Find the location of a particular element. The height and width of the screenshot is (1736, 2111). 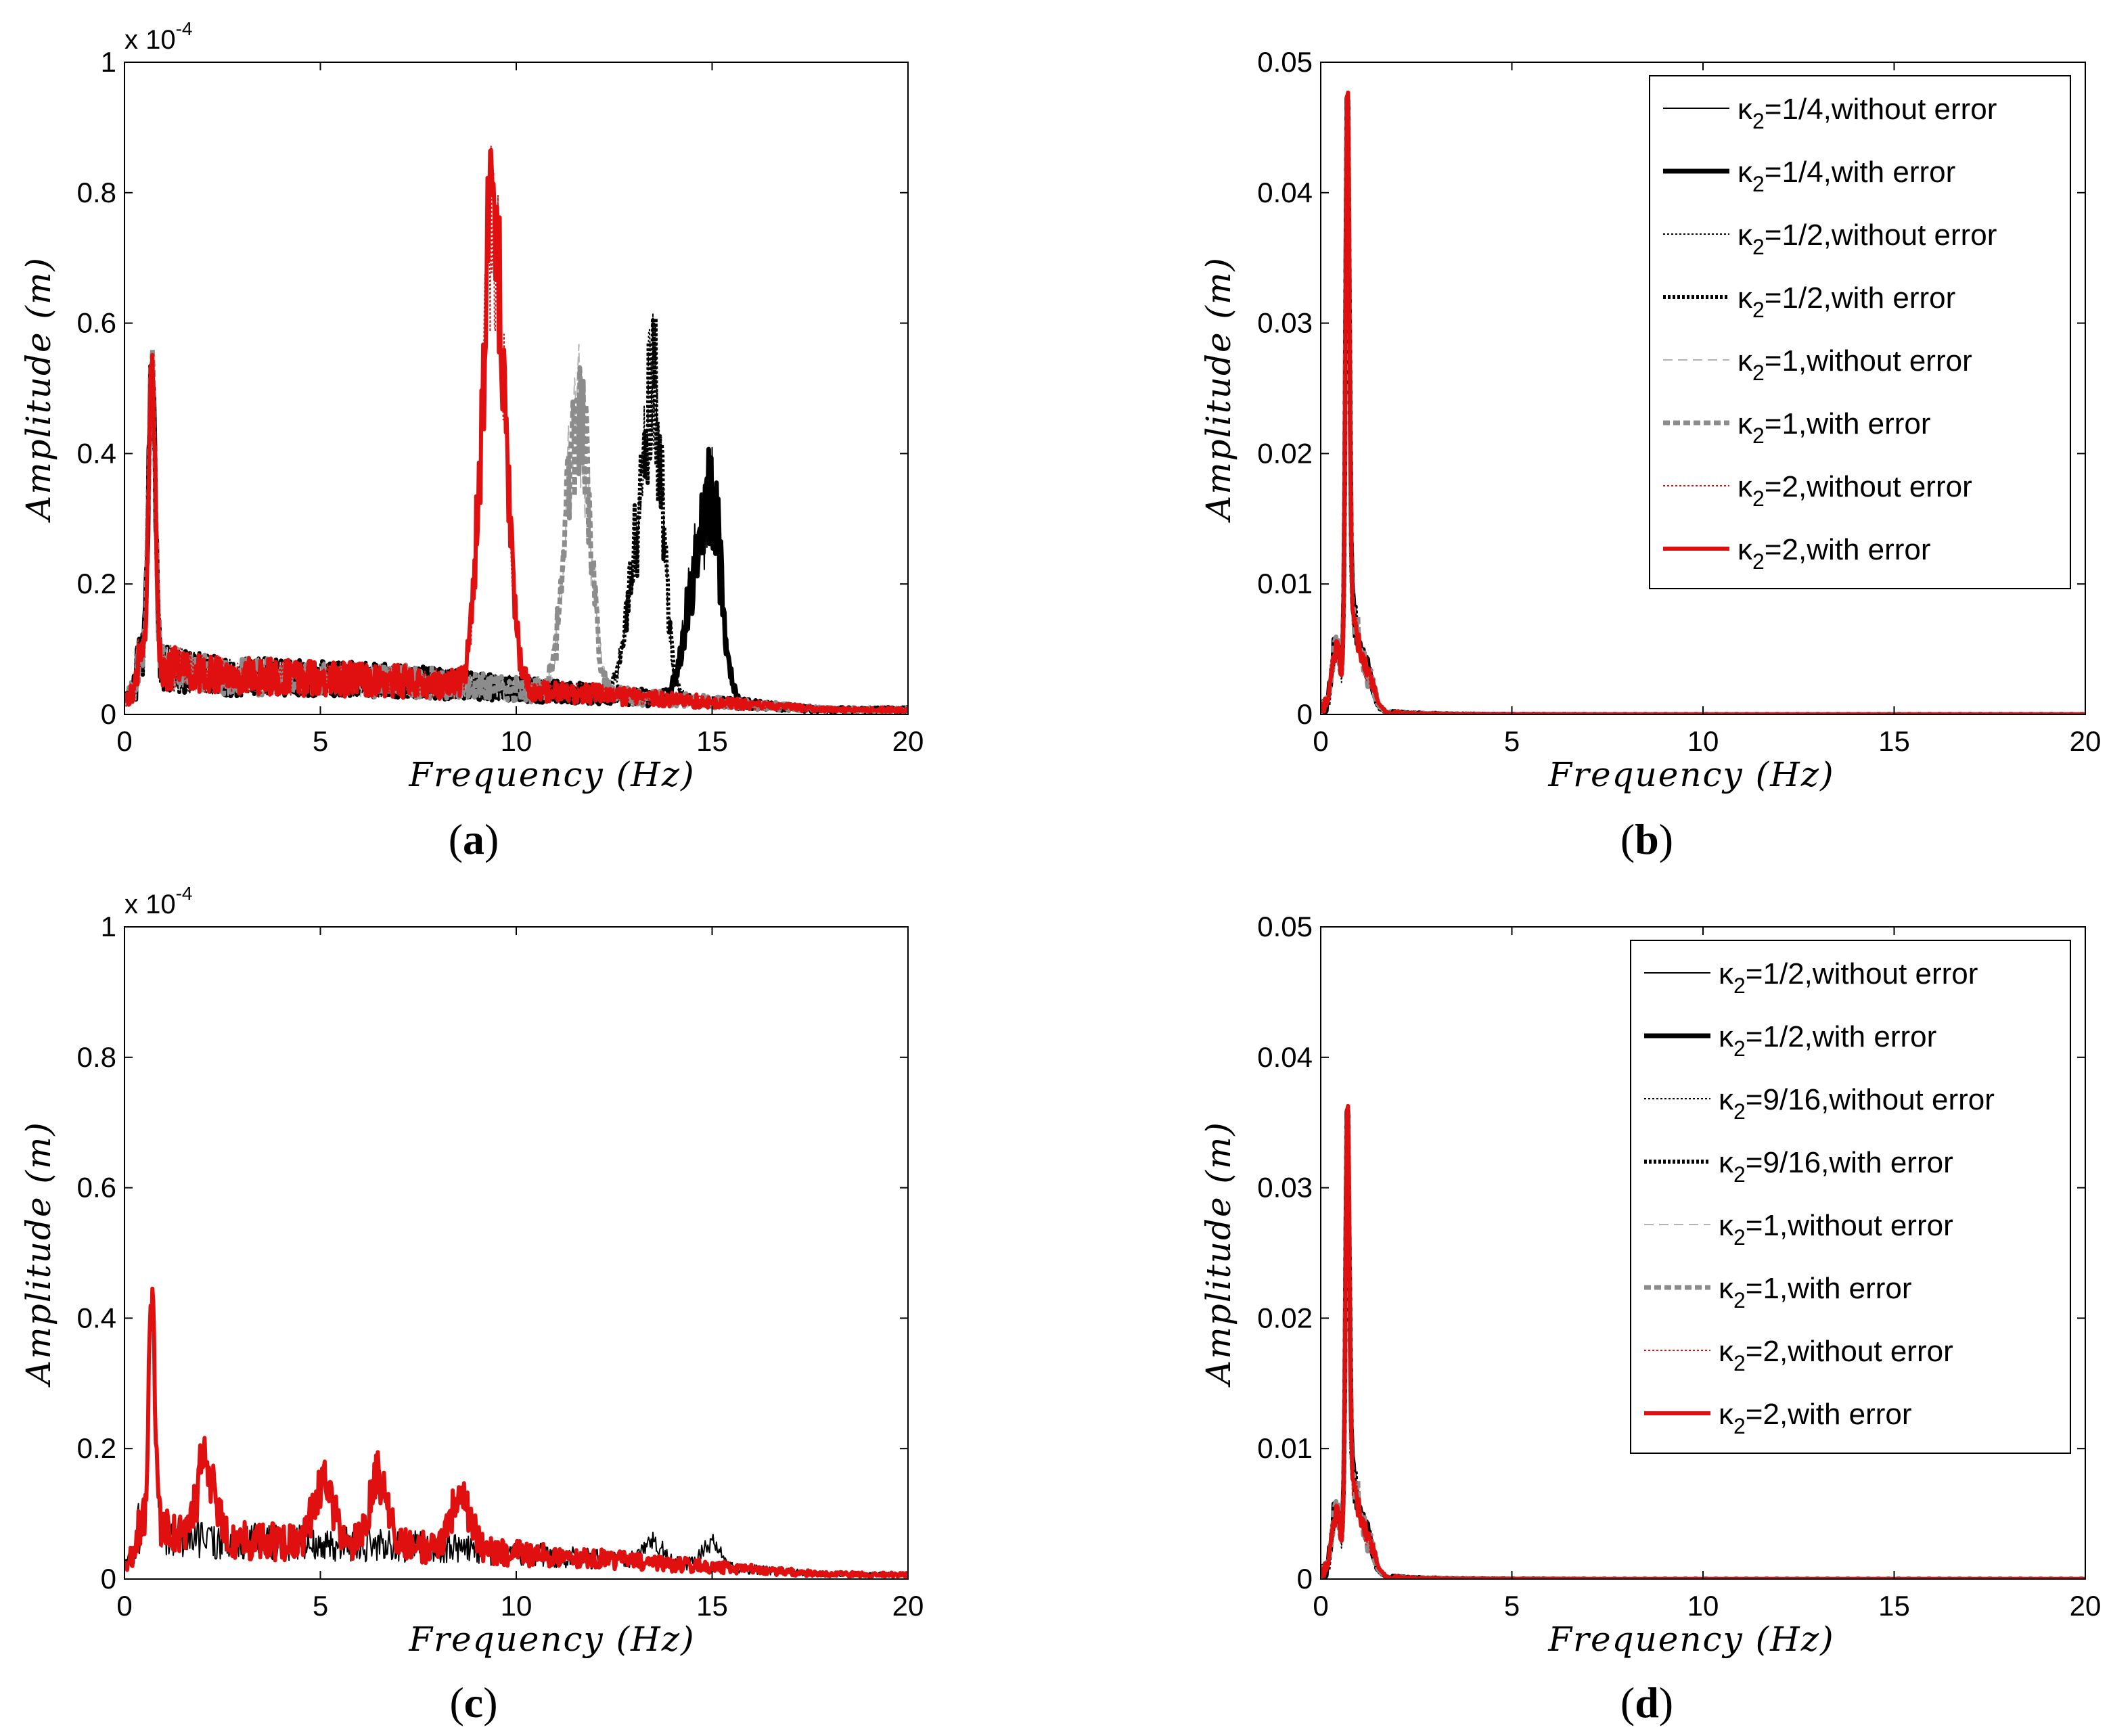

panel-c-x-tick-label: 10 is located at coordinates (516, 1606).